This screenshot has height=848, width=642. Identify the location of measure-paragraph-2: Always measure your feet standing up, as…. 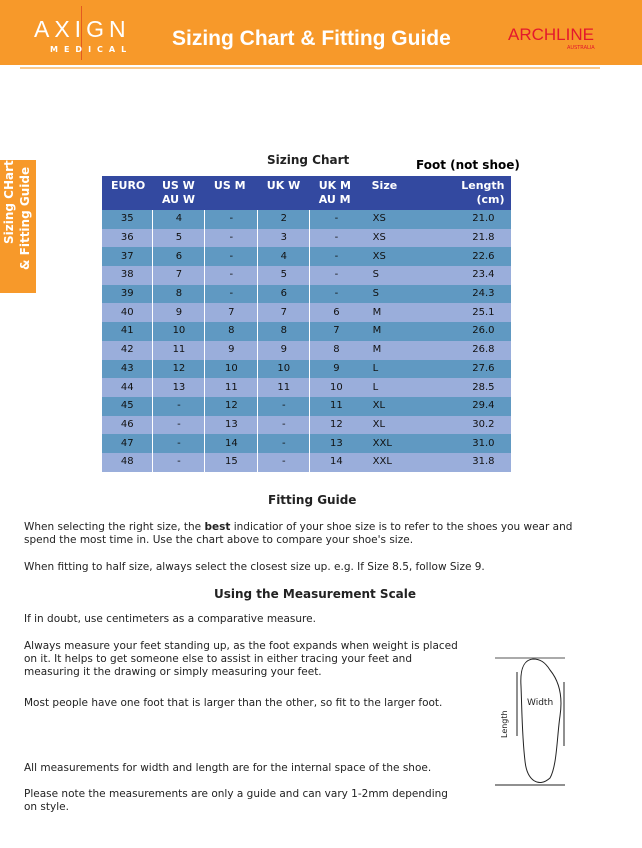
(241, 659).